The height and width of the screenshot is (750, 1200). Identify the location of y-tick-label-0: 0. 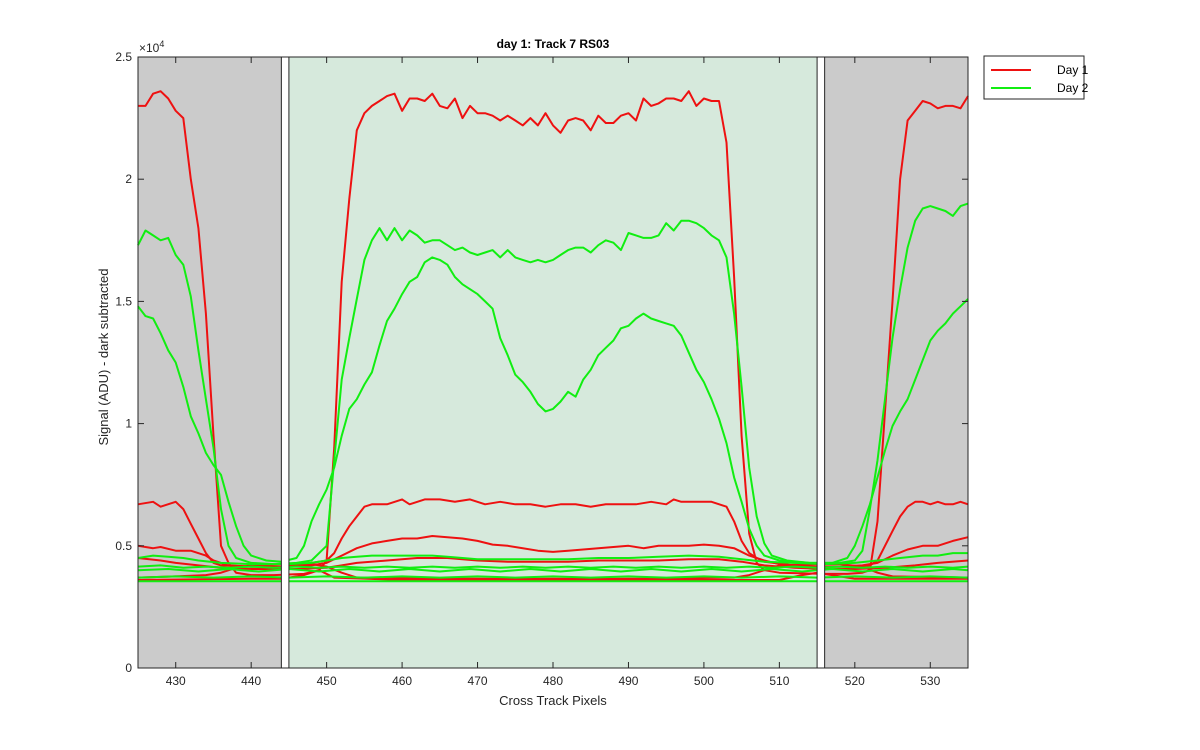
(128, 668).